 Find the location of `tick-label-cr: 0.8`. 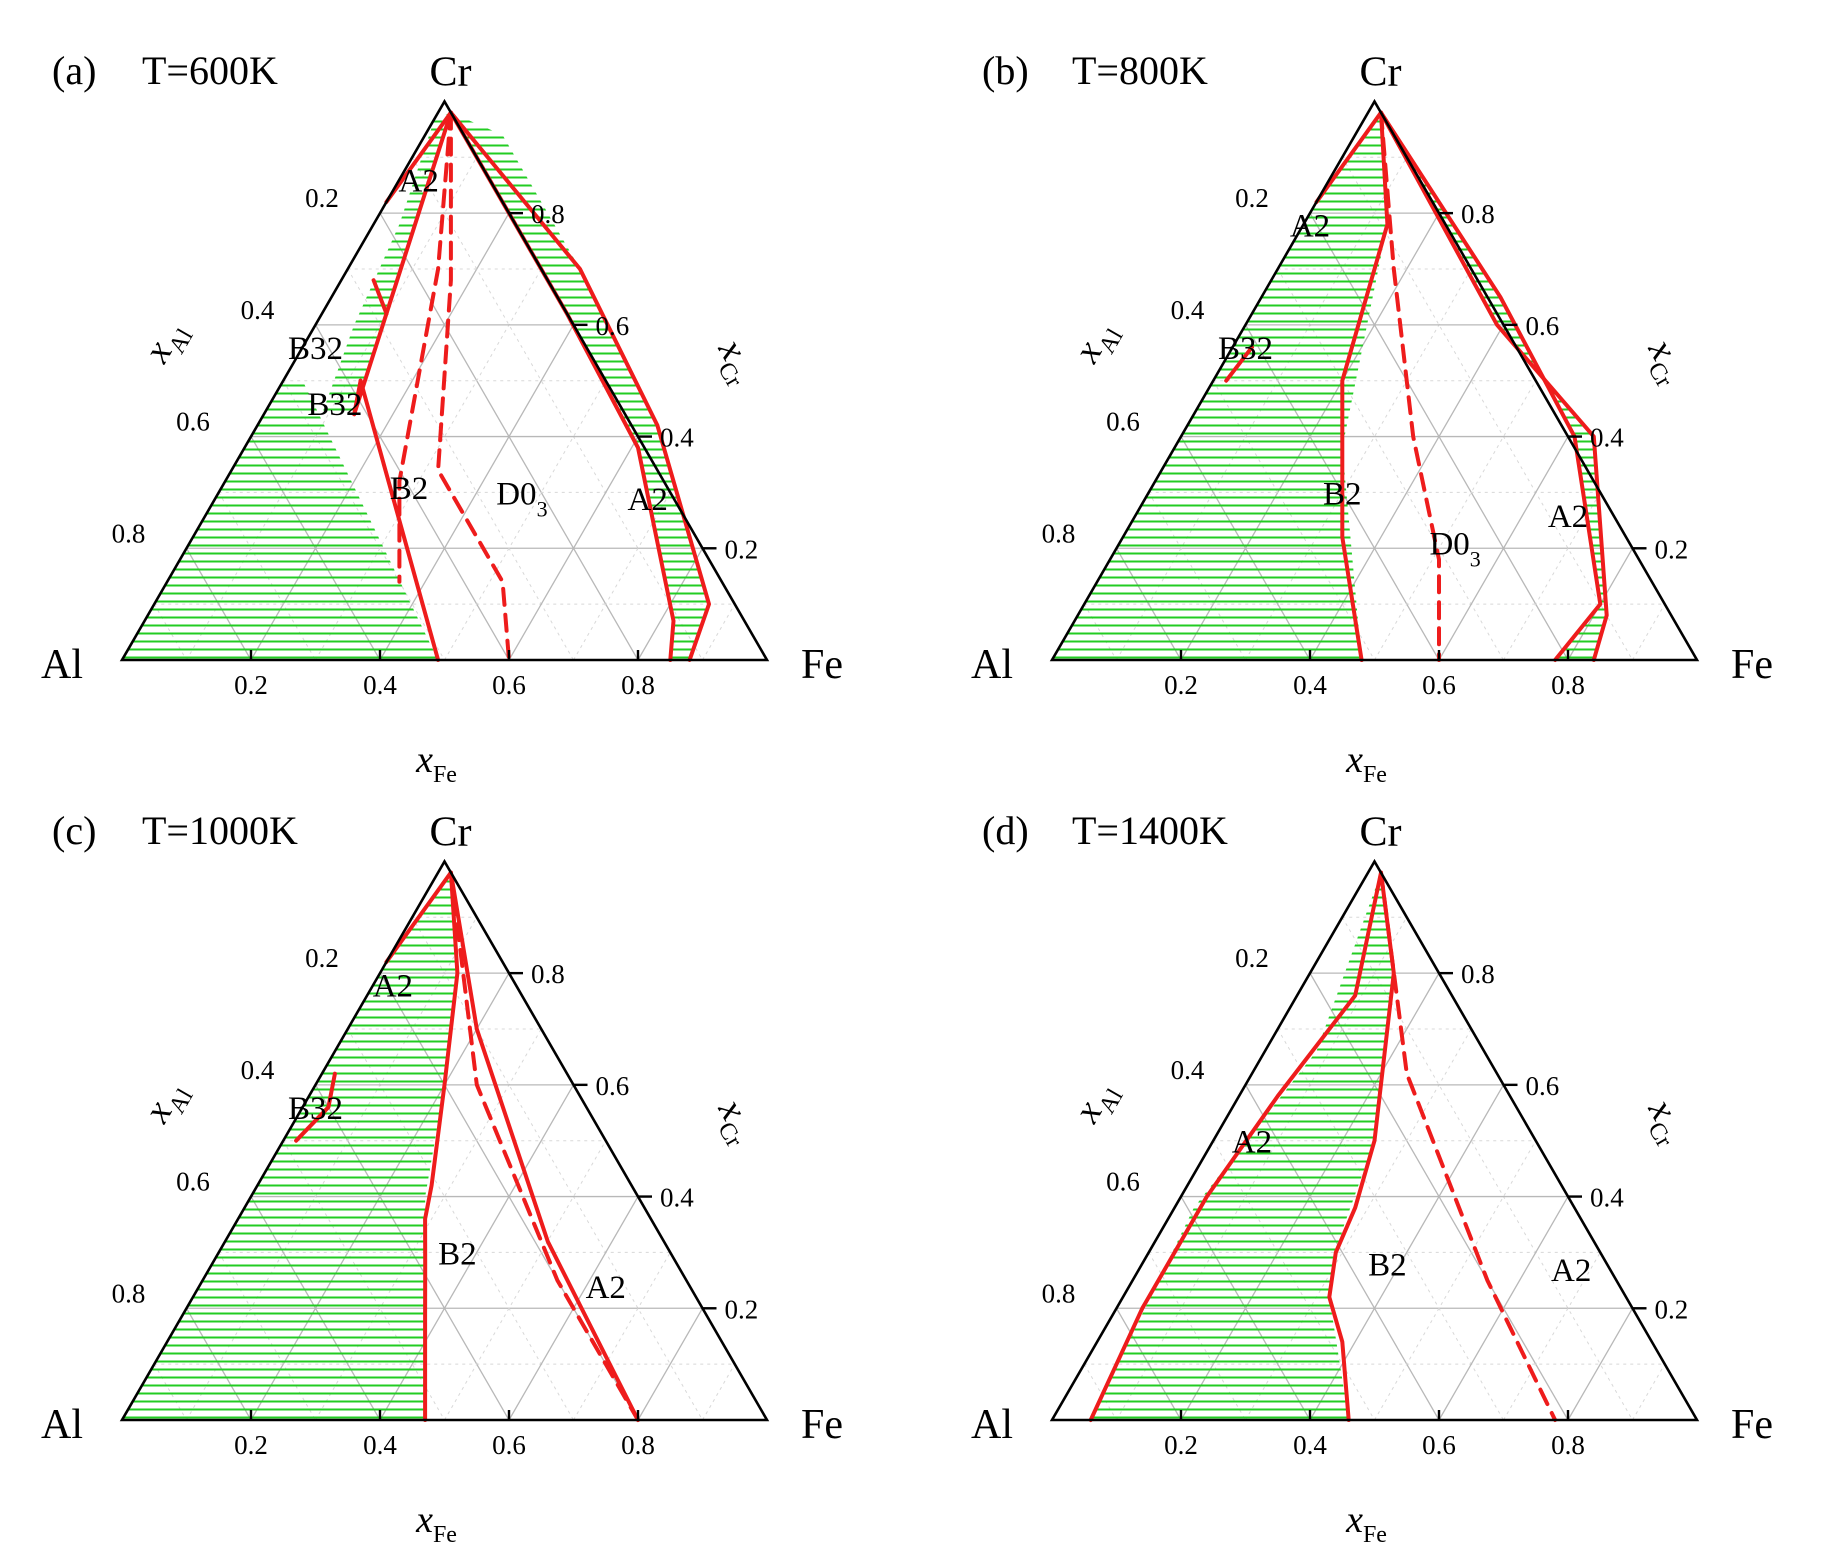

tick-label-cr: 0.8 is located at coordinates (548, 214).